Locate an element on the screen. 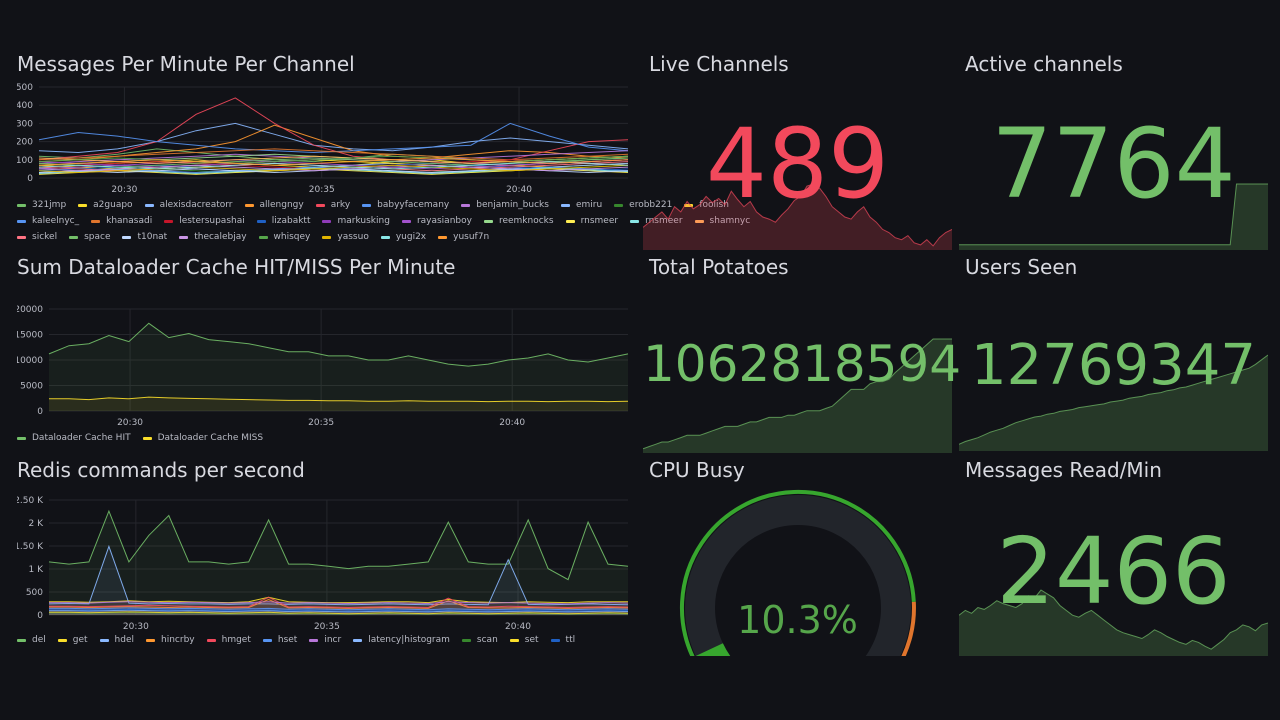  legend-label: yassuo is located at coordinates (353, 237).